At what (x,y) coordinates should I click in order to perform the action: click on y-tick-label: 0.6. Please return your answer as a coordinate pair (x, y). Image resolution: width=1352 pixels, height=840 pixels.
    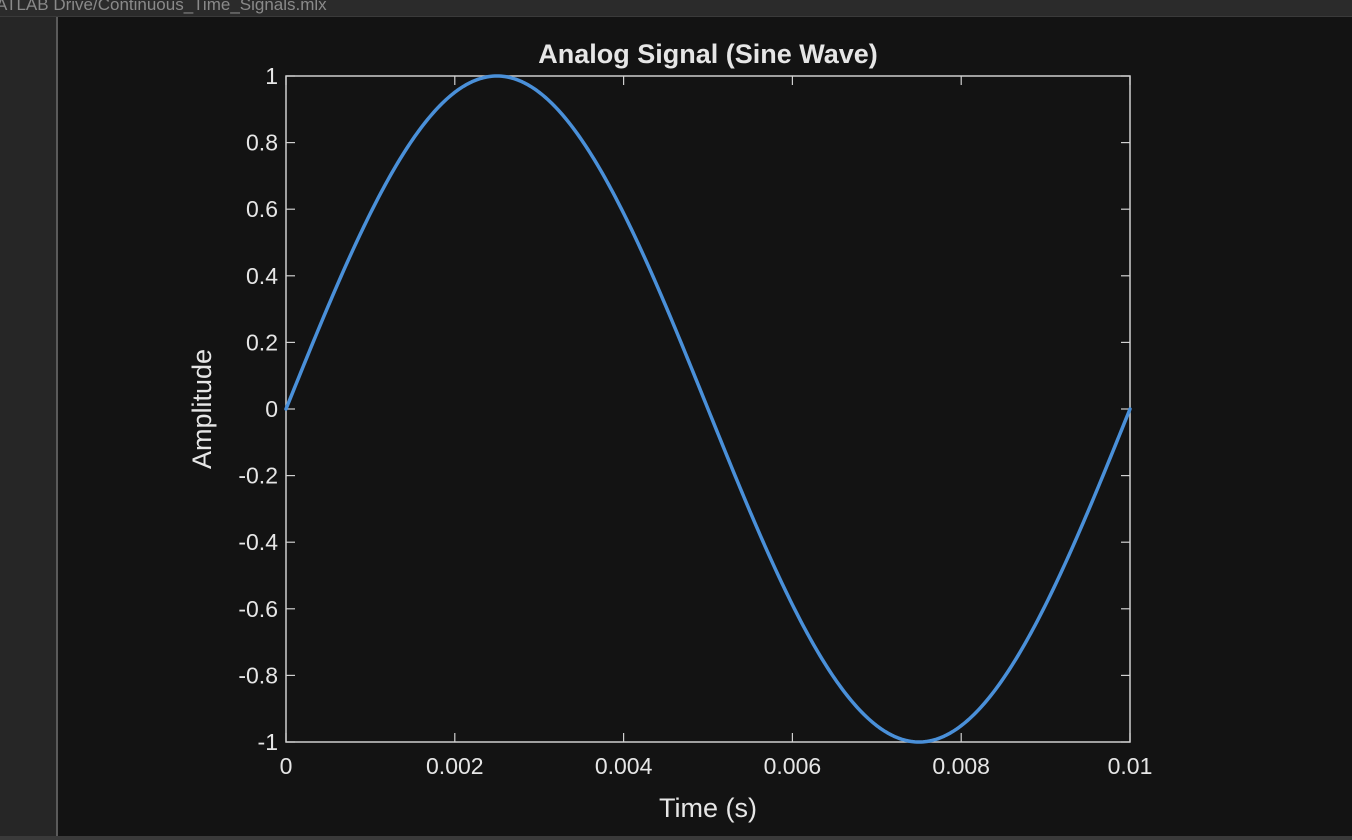
    Looking at the image, I should click on (262, 209).